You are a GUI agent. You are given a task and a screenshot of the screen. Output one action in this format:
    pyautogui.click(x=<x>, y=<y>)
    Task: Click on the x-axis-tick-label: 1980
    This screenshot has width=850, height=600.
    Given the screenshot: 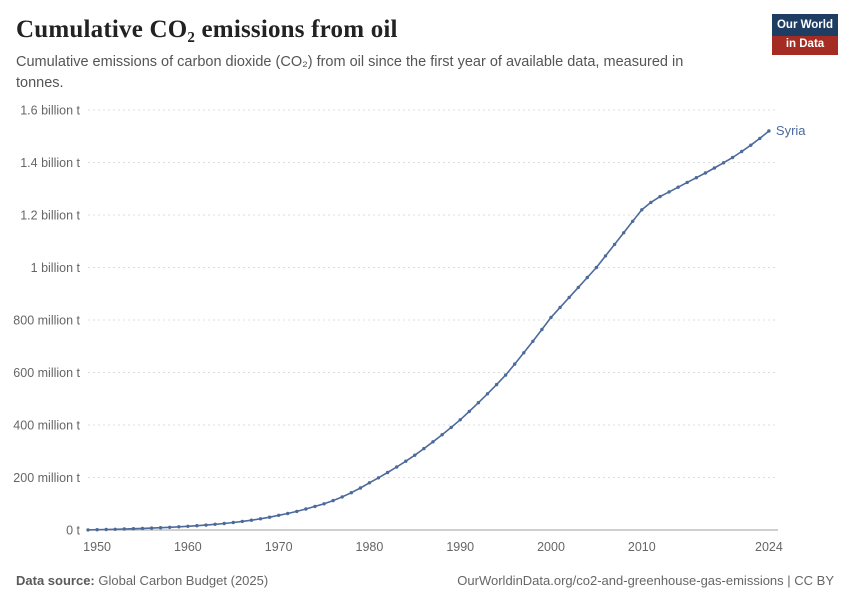 What is the action you would take?
    pyautogui.click(x=370, y=547)
    